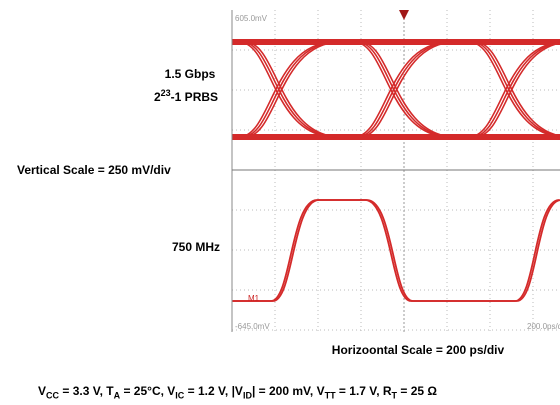 The height and width of the screenshot is (405, 560). I want to click on bottom-label: -645.0mV, so click(252, 326).